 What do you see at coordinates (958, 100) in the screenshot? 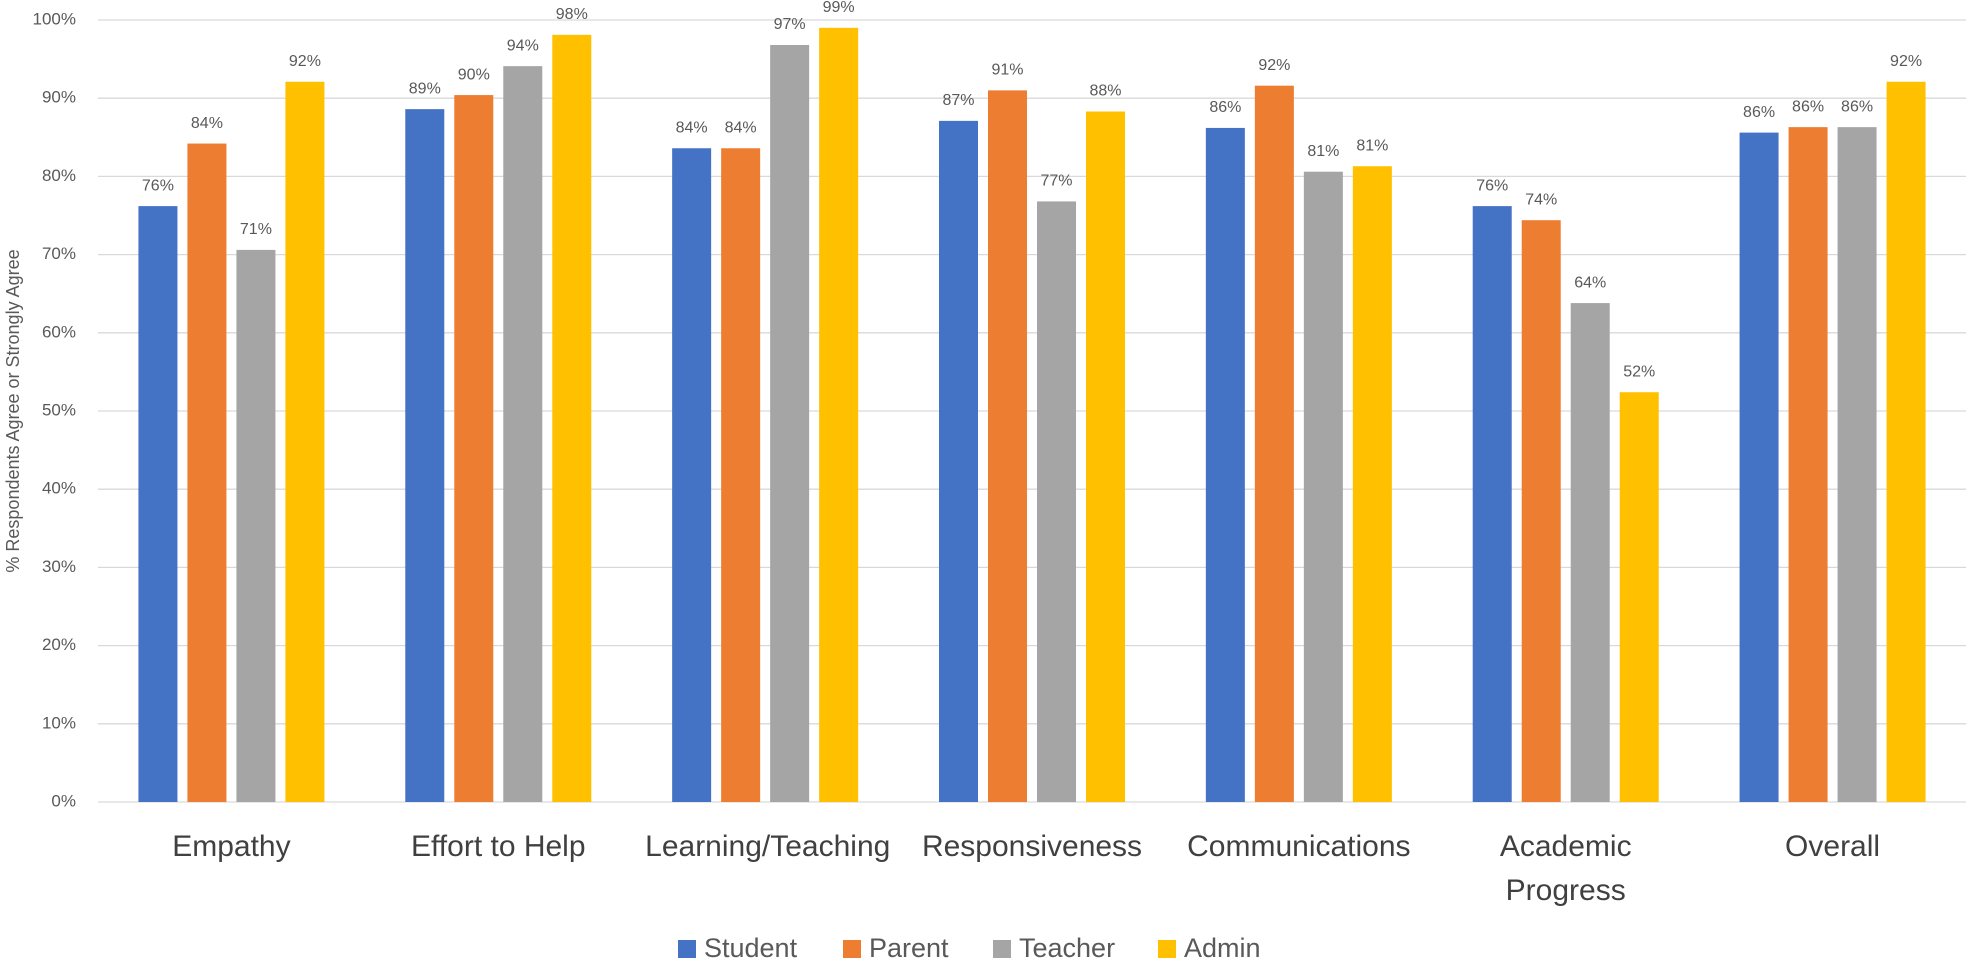
I see `data-label: 87%` at bounding box center [958, 100].